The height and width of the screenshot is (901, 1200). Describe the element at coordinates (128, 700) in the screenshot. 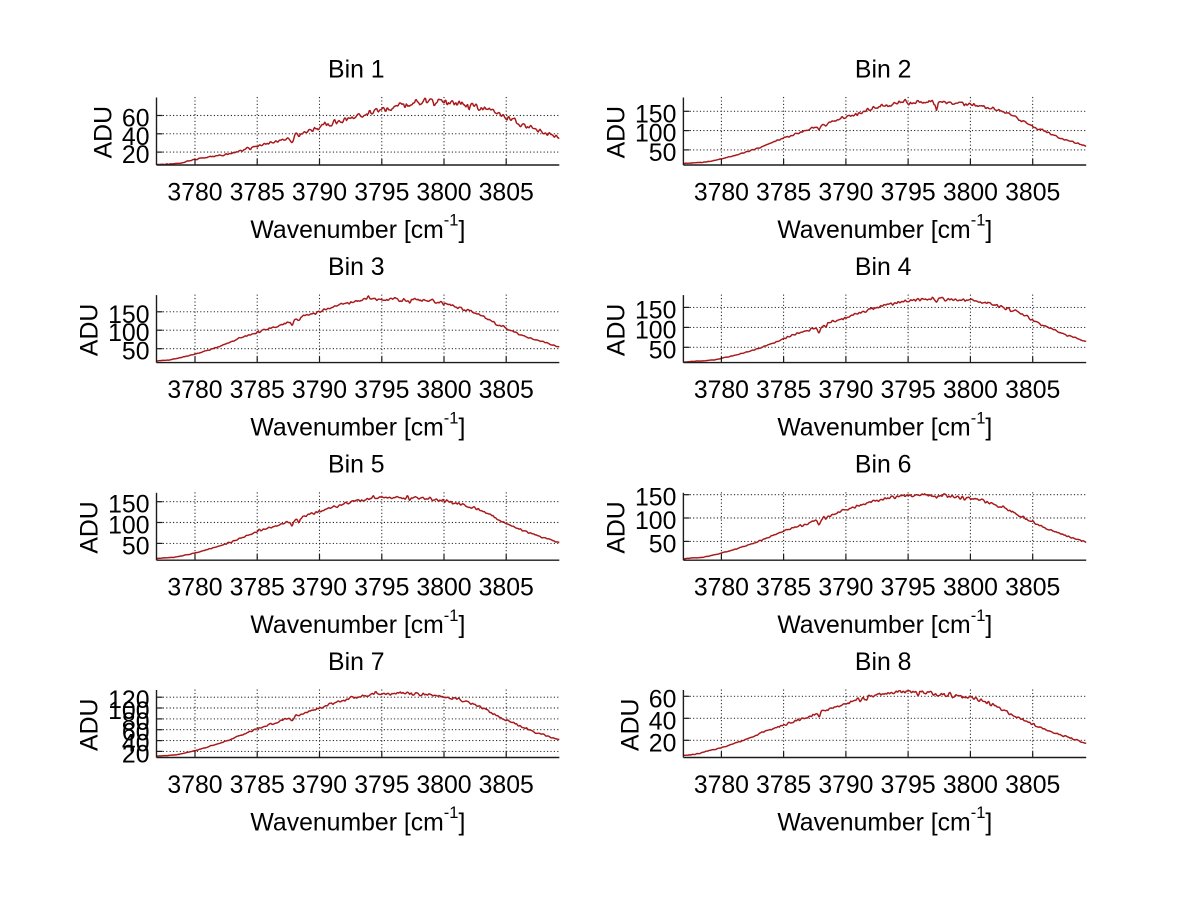

I see `svg-text: 120` at that location.